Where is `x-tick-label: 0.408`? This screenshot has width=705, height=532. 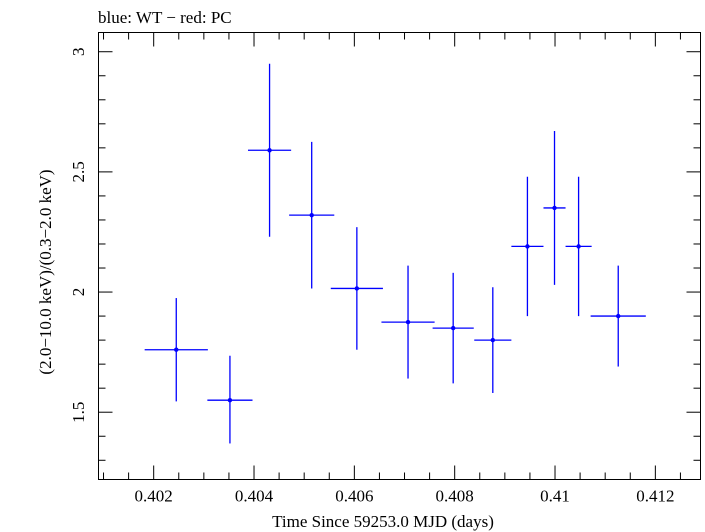
x-tick-label: 0.408 is located at coordinates (455, 496).